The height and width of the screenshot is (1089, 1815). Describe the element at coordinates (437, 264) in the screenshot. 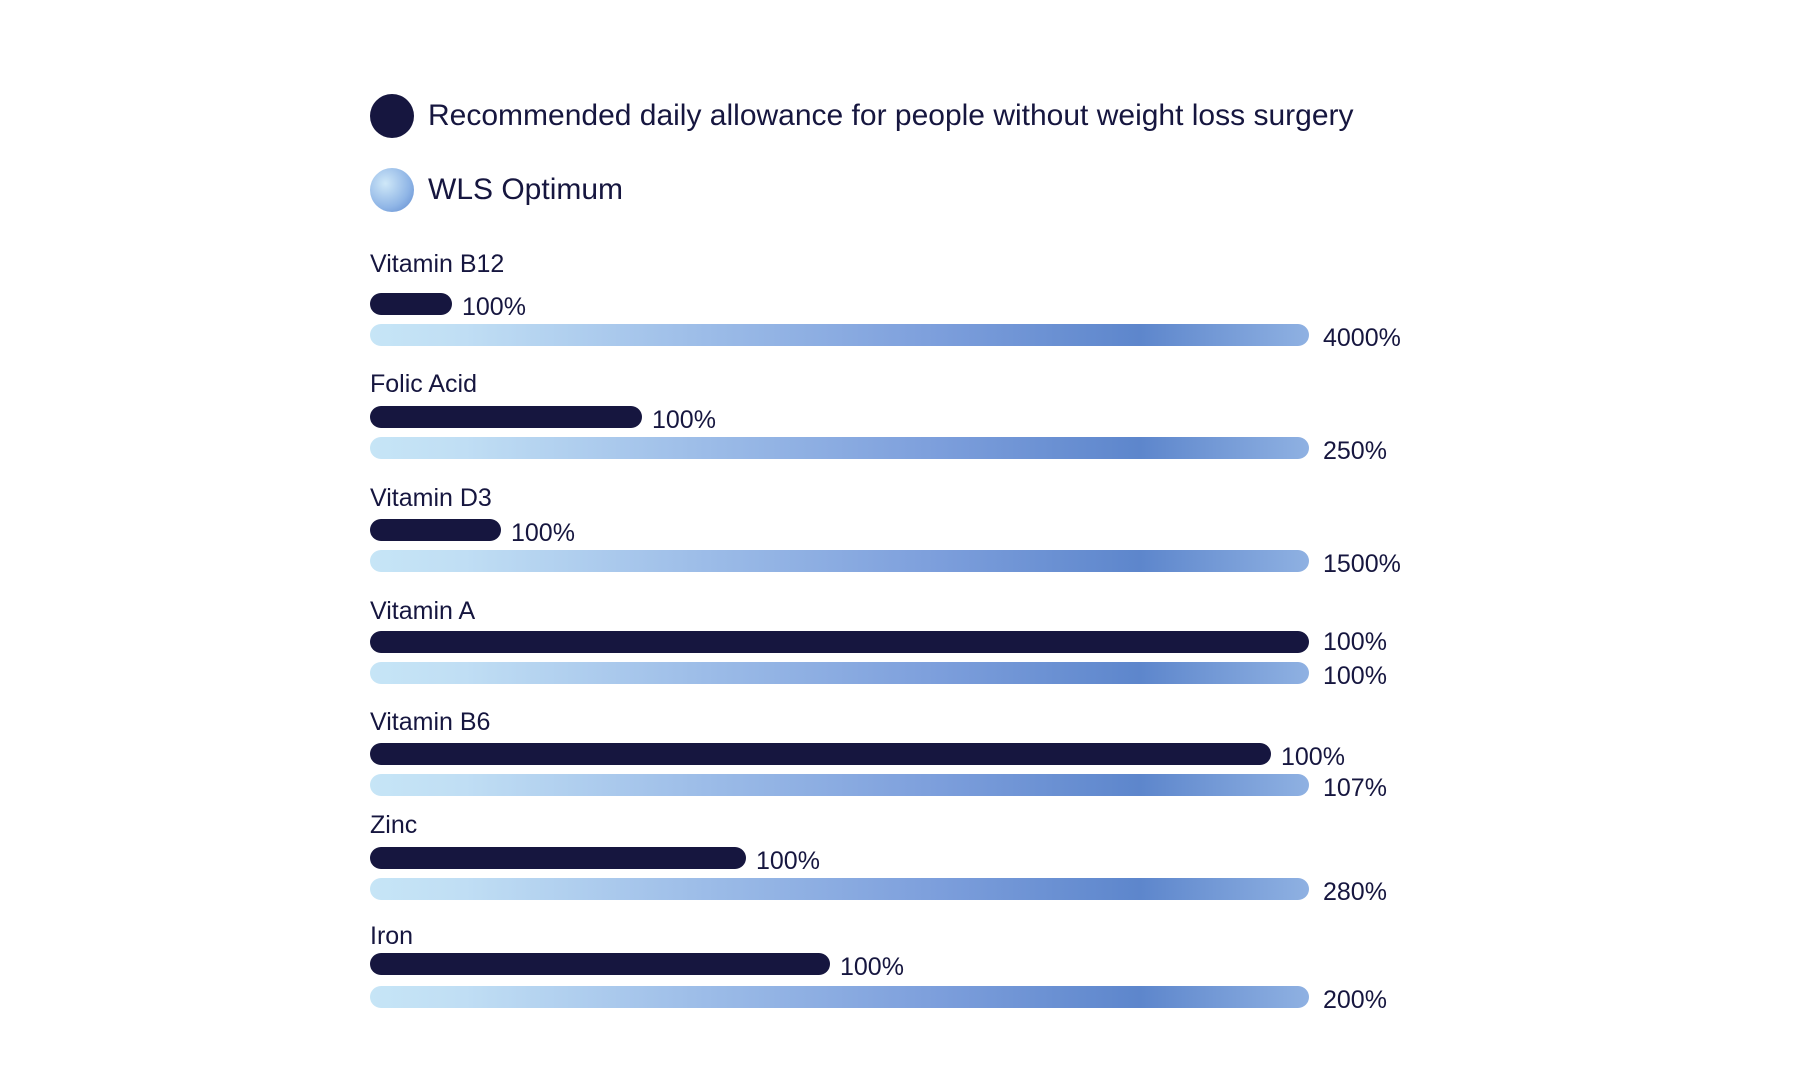

I see `category-label: Vitamin B12` at that location.